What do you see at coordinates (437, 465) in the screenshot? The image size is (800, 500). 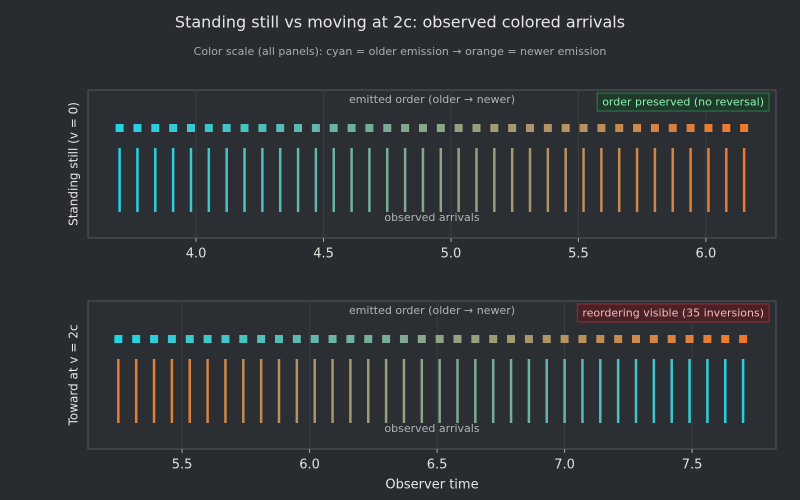 I see `x-tick-label: 6.5` at bounding box center [437, 465].